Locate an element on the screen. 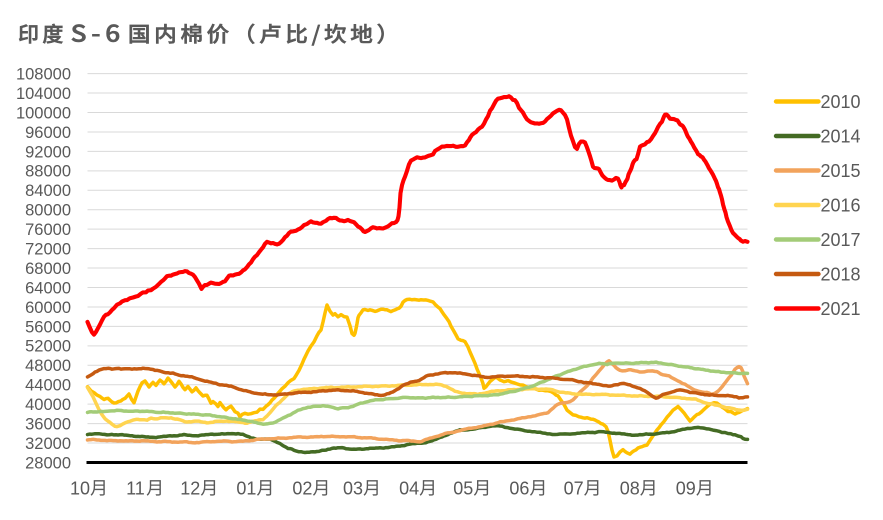 The width and height of the screenshot is (883, 520). svg-text: 96000 is located at coordinates (48, 133).